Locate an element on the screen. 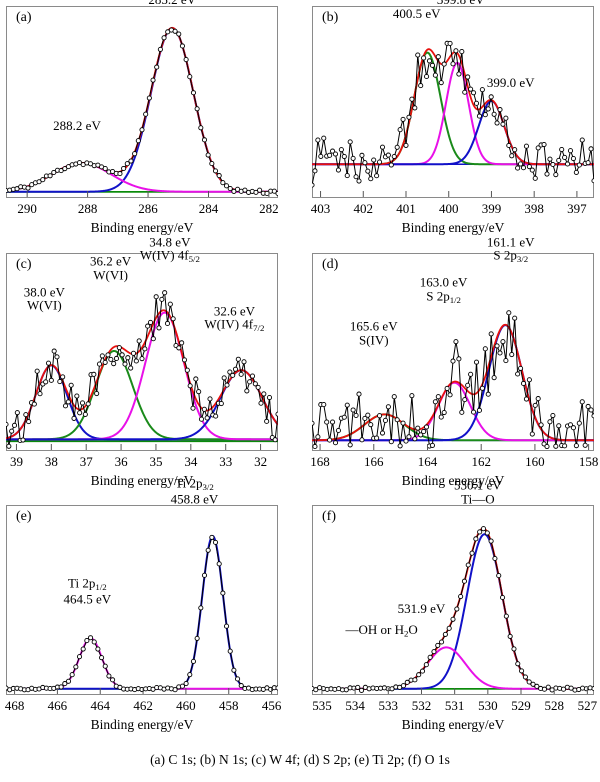 This screenshot has width=600, height=782. annotation-line-2: W(IV) 4f7/2 is located at coordinates (234, 325).